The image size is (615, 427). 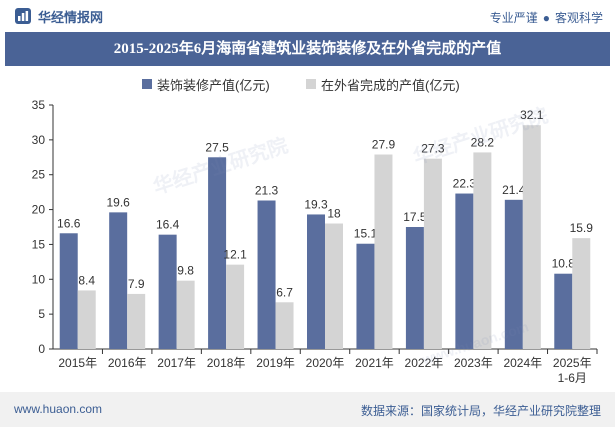 I want to click on x-tick-label: 2019年, so click(x=275, y=363).